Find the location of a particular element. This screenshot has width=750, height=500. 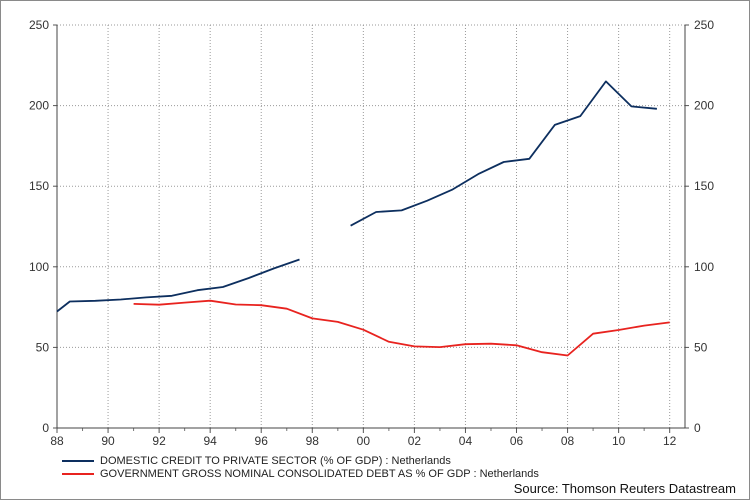

x-tick-label-90: 90 is located at coordinates (108, 441).